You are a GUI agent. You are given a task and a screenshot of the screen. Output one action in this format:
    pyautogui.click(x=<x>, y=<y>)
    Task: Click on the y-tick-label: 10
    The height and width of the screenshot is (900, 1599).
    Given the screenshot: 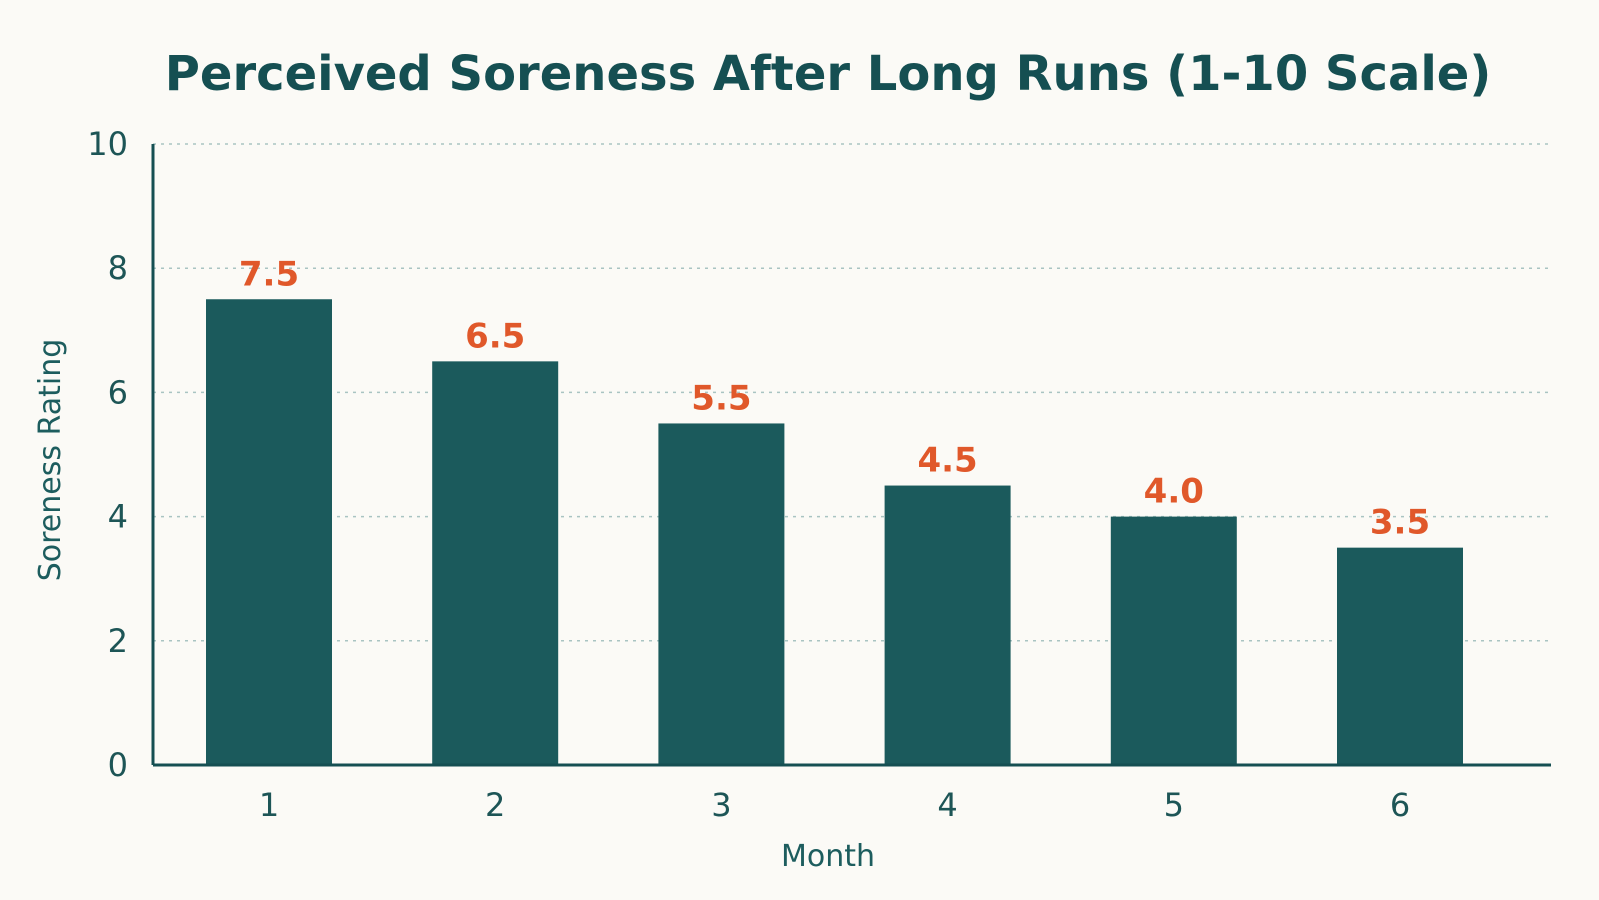 What is the action you would take?
    pyautogui.click(x=107, y=144)
    